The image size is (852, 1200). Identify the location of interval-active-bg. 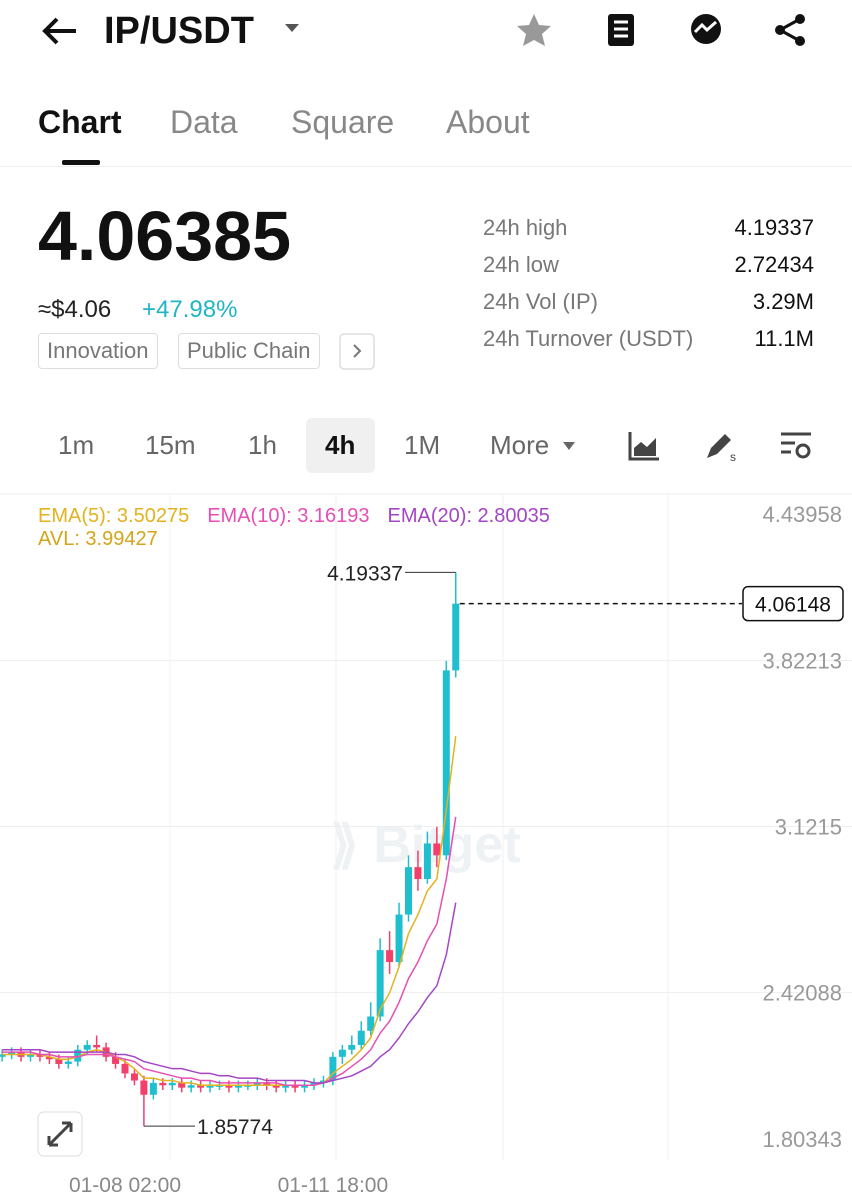
(340, 445).